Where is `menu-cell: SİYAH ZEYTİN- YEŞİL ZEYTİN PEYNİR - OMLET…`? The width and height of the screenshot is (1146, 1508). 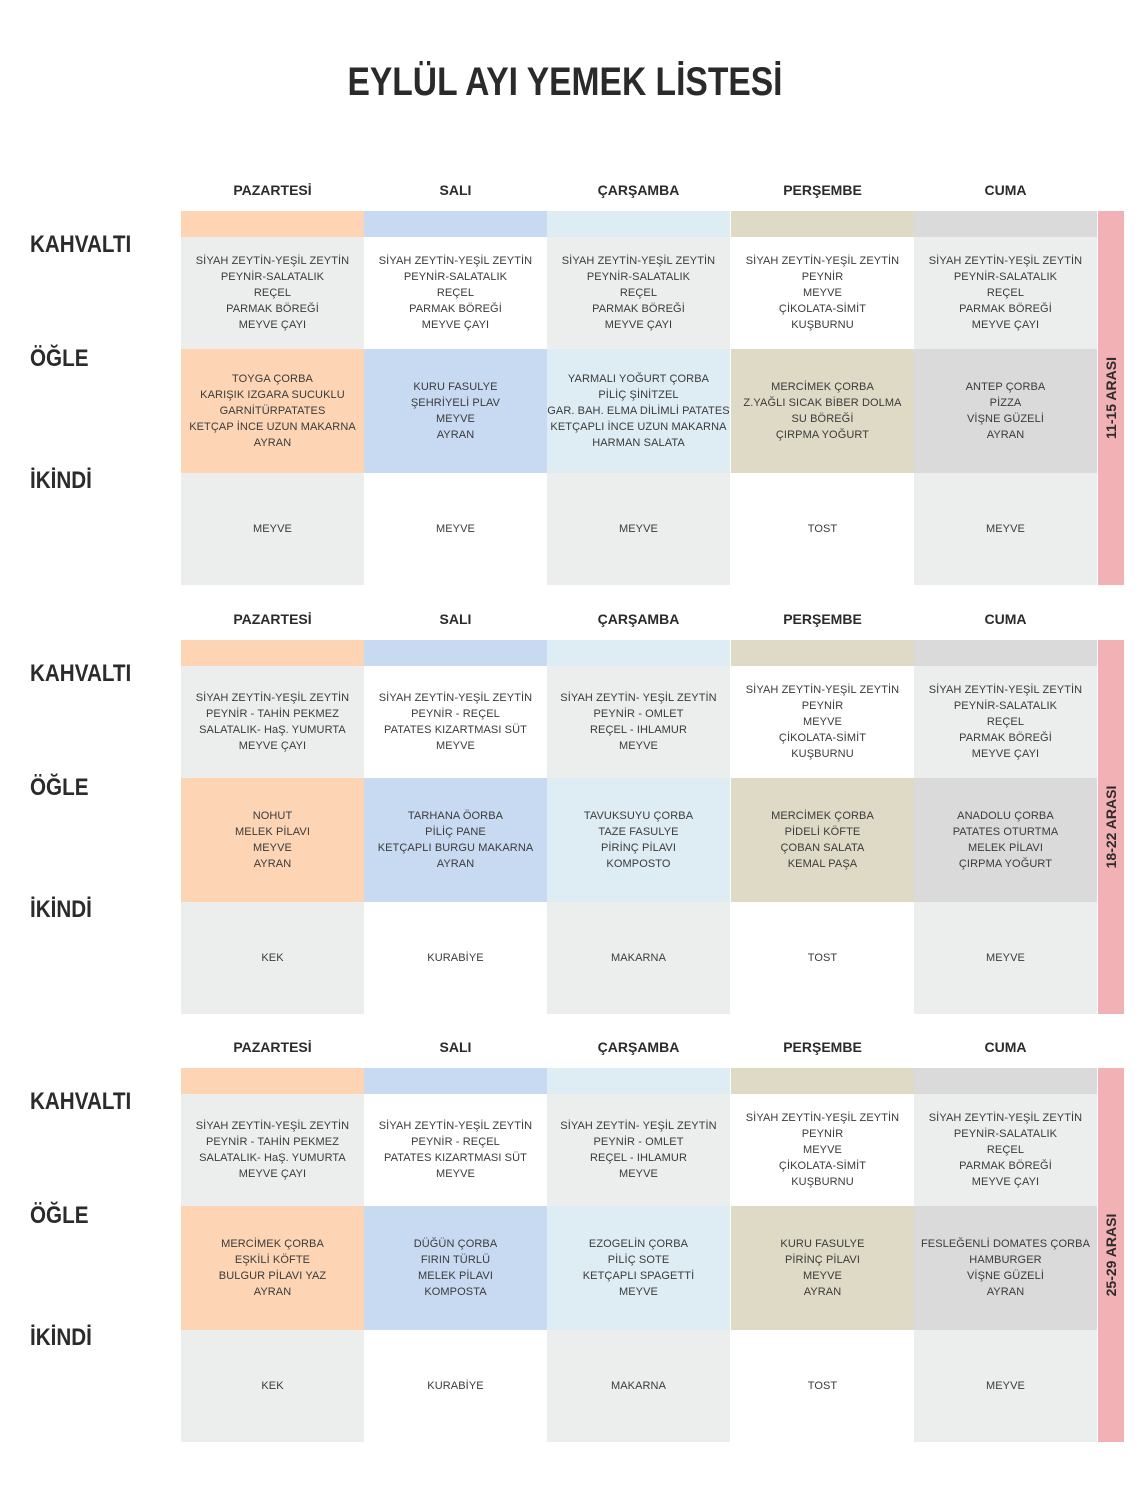 menu-cell: SİYAH ZEYTİN- YEŞİL ZEYTİN PEYNİR - OMLET… is located at coordinates (638, 1150).